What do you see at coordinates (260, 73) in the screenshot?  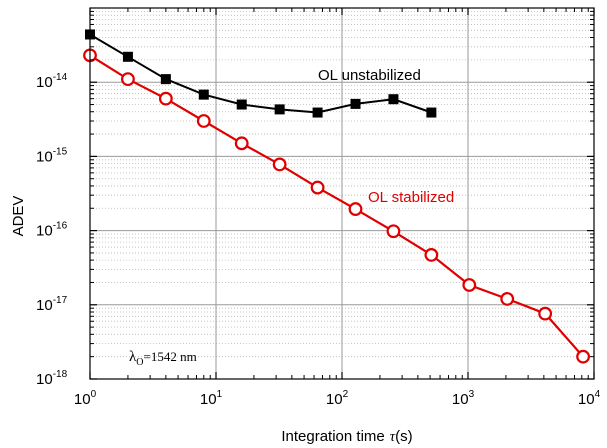 I see `series-line-unstabilized` at bounding box center [260, 73].